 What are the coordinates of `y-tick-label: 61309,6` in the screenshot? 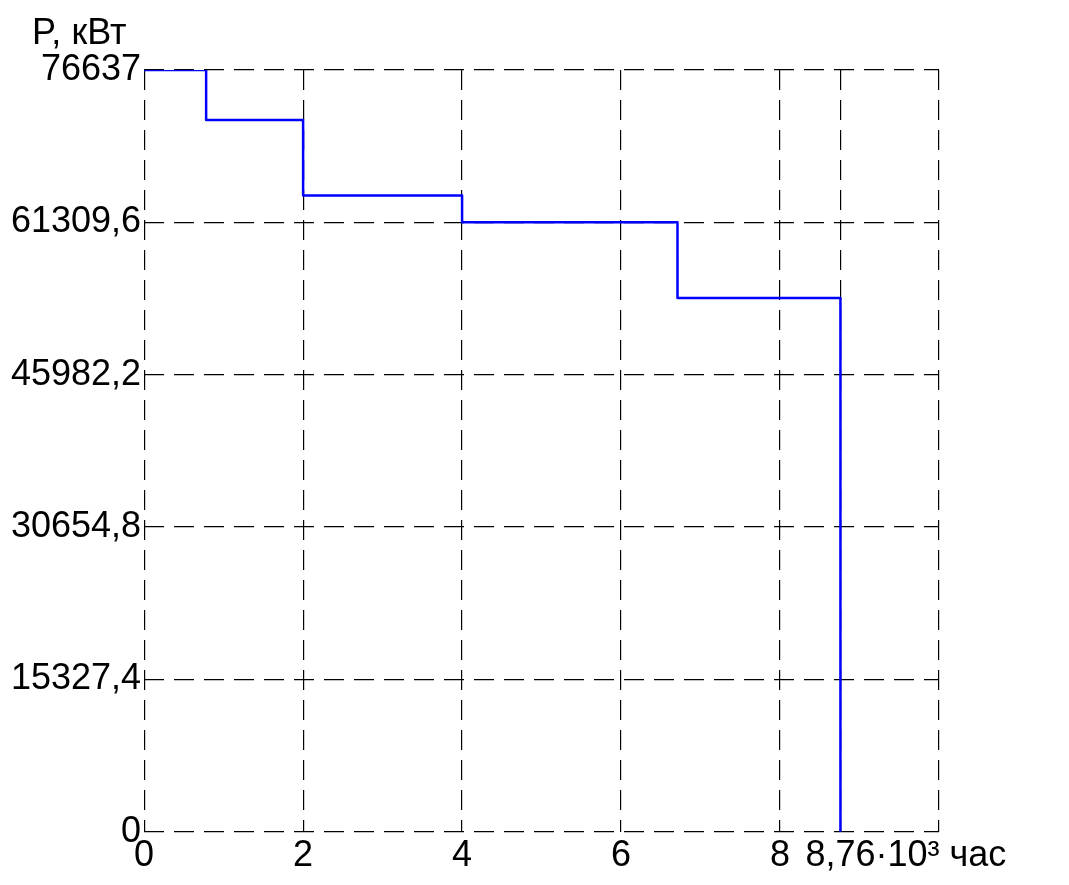 It's located at (76, 220).